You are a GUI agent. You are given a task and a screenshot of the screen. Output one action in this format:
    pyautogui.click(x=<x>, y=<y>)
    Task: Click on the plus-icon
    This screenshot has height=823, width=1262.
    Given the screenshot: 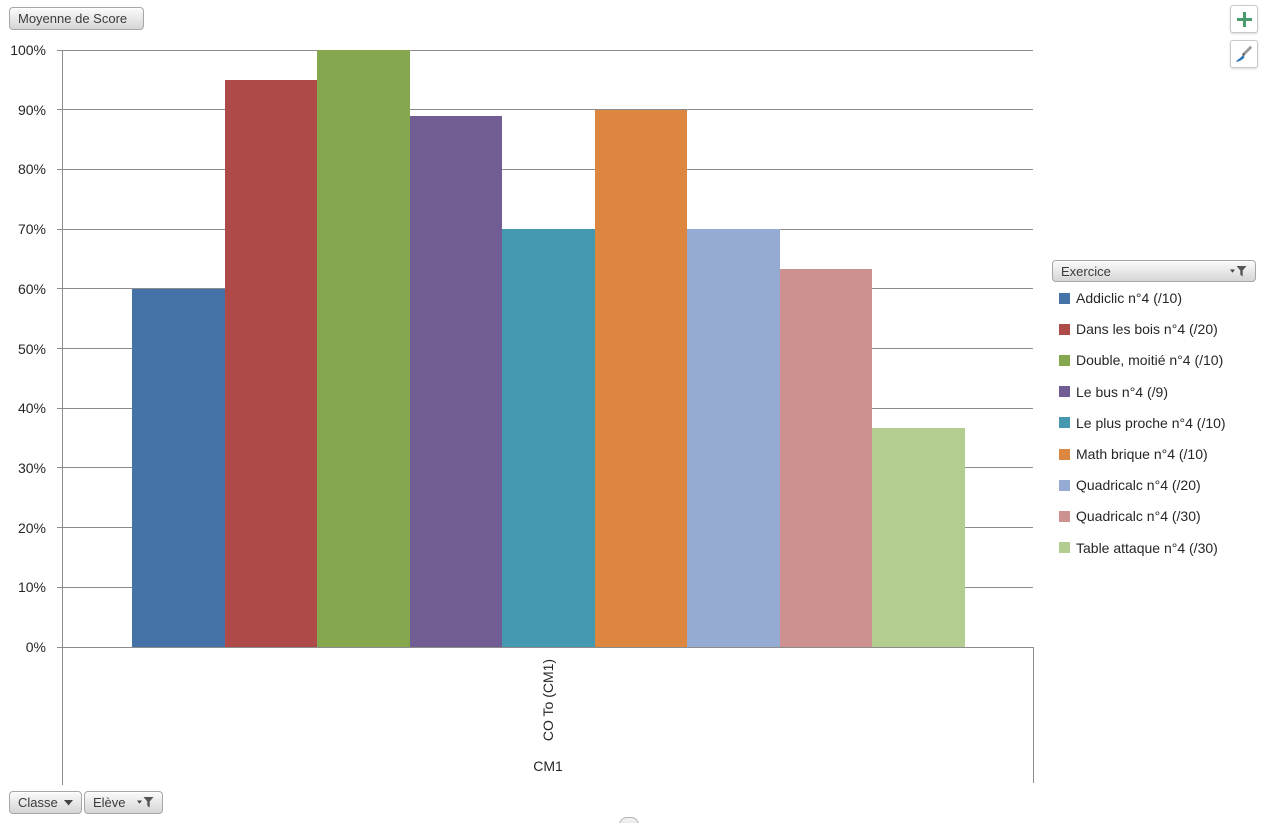 What is the action you would take?
    pyautogui.click(x=1244, y=19)
    